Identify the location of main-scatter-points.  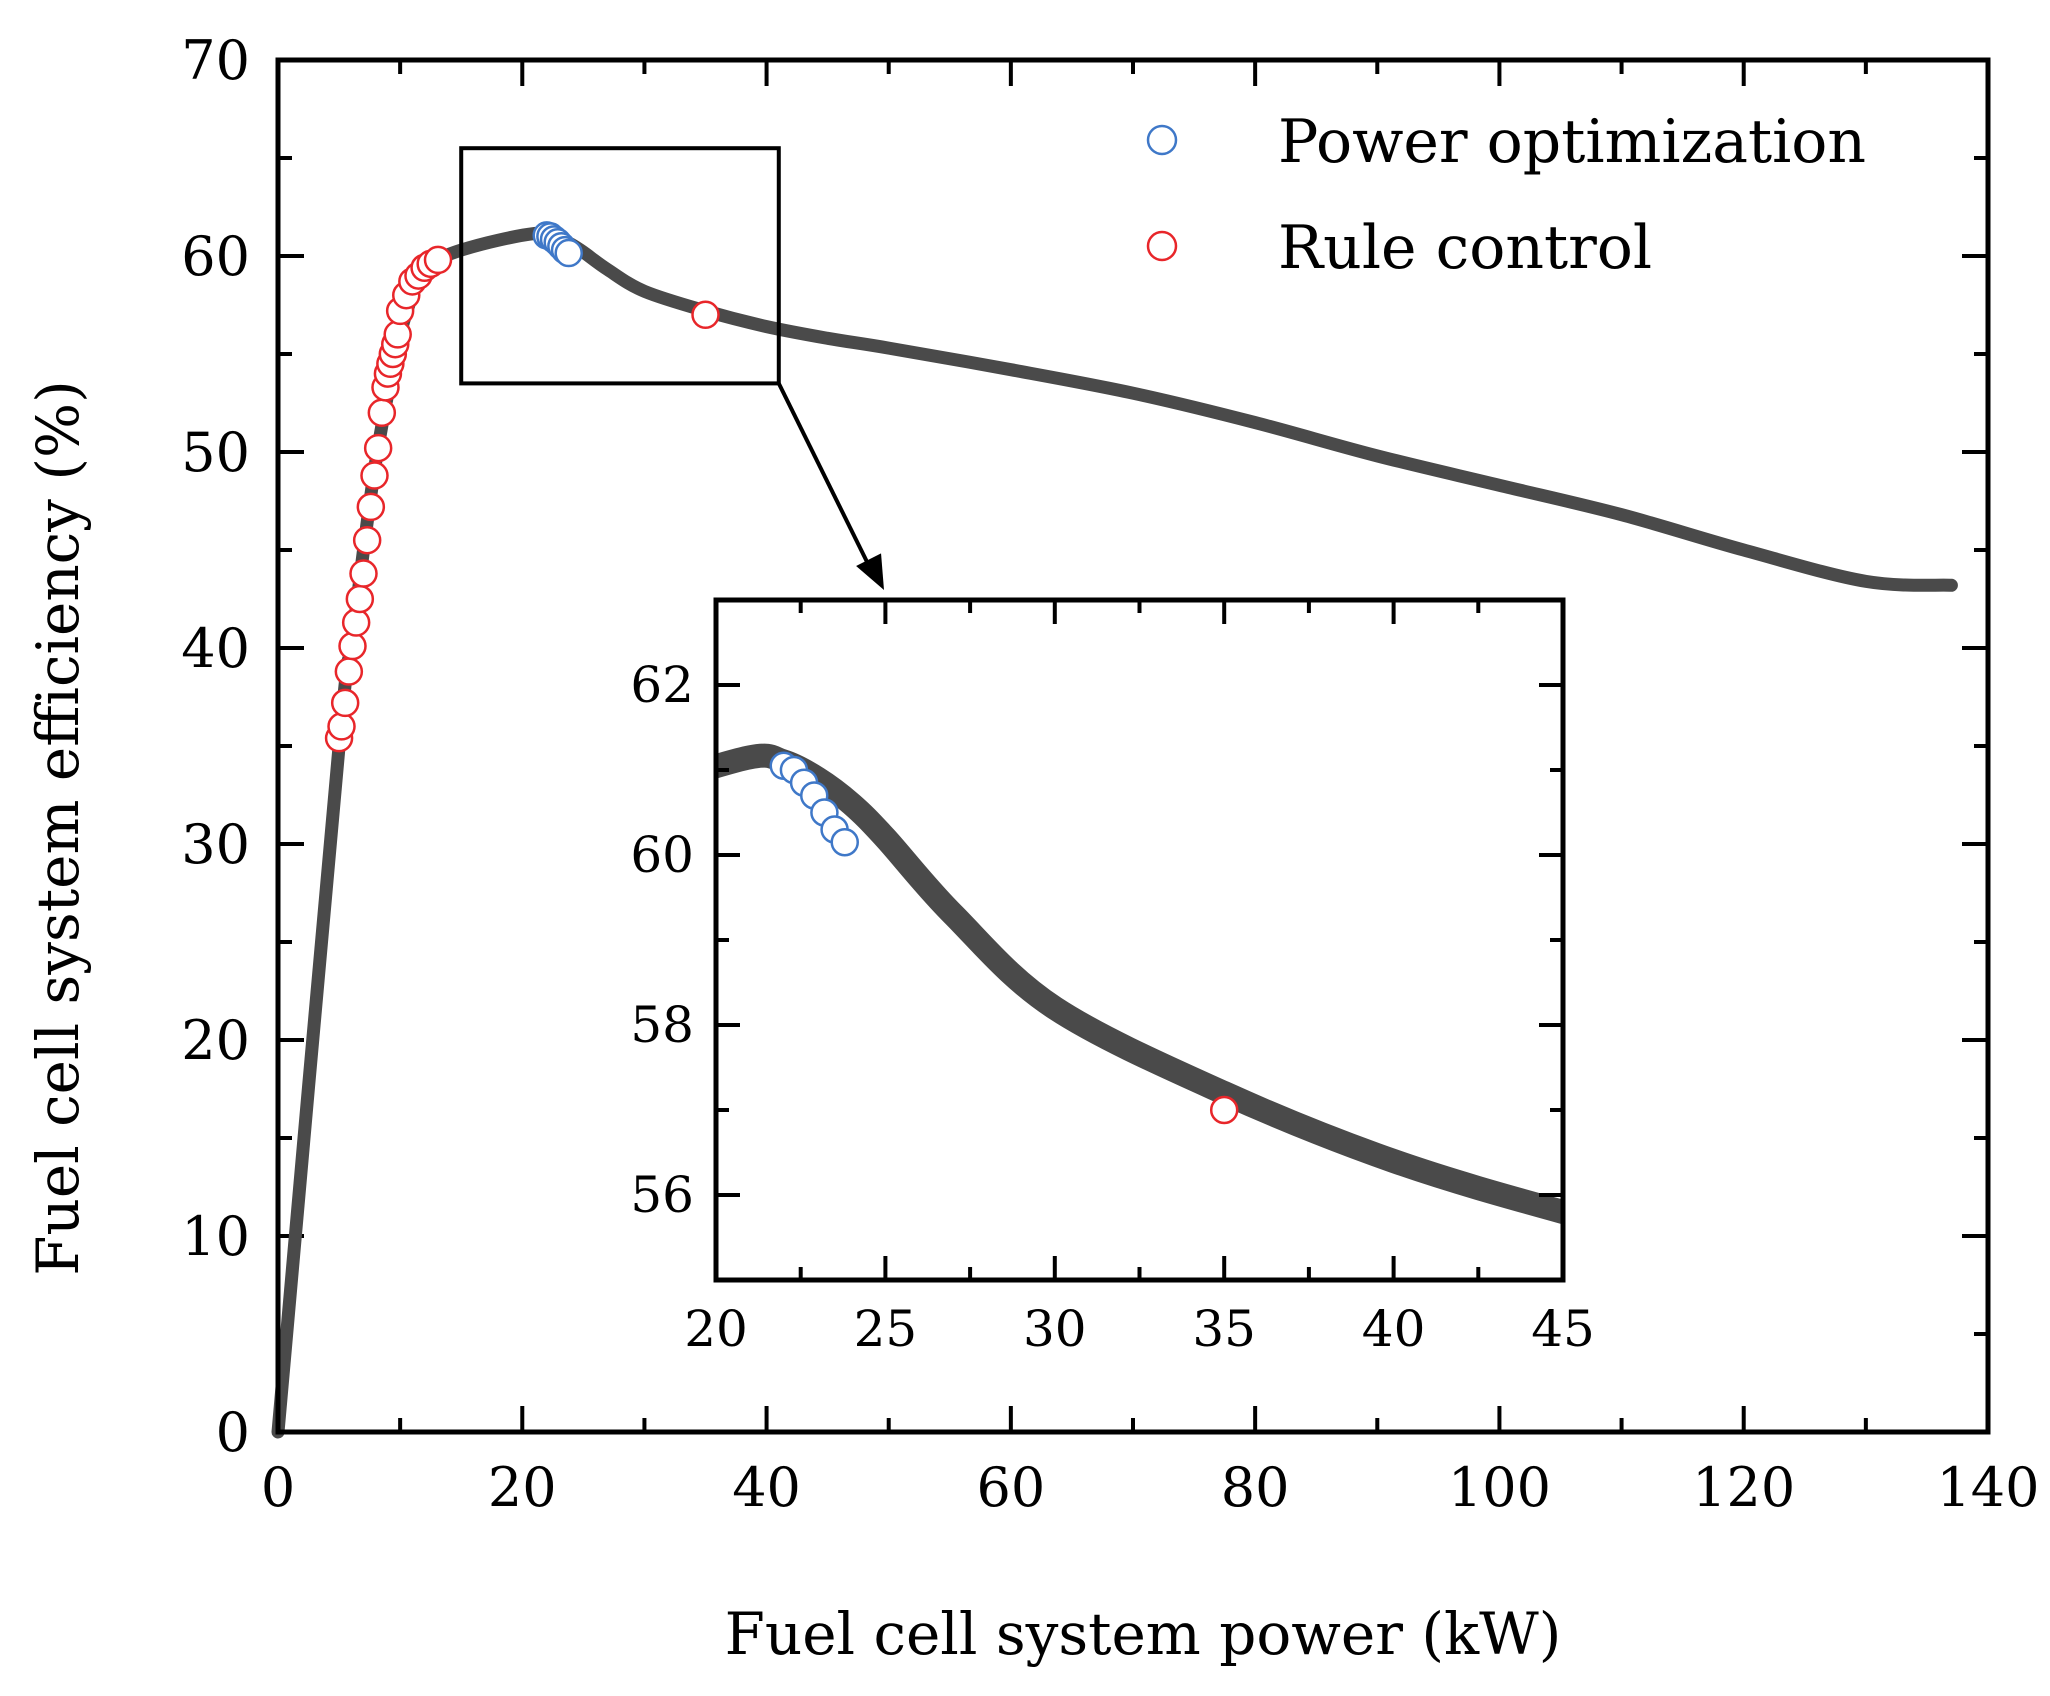
(522, 487).